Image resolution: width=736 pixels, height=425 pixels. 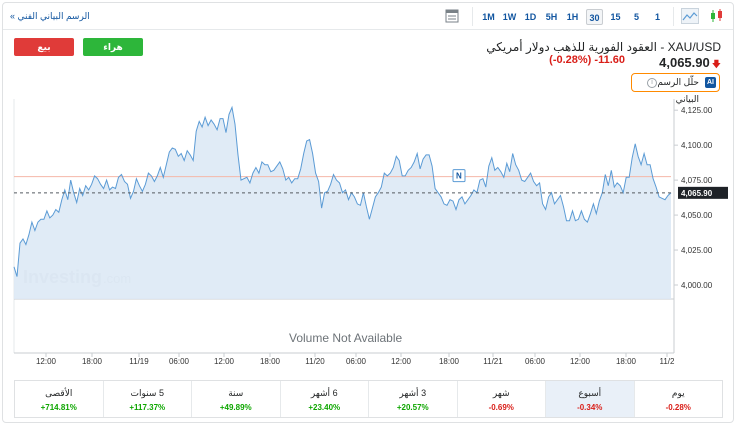 I want to click on x-tick-label: 11/2, so click(x=668, y=361).